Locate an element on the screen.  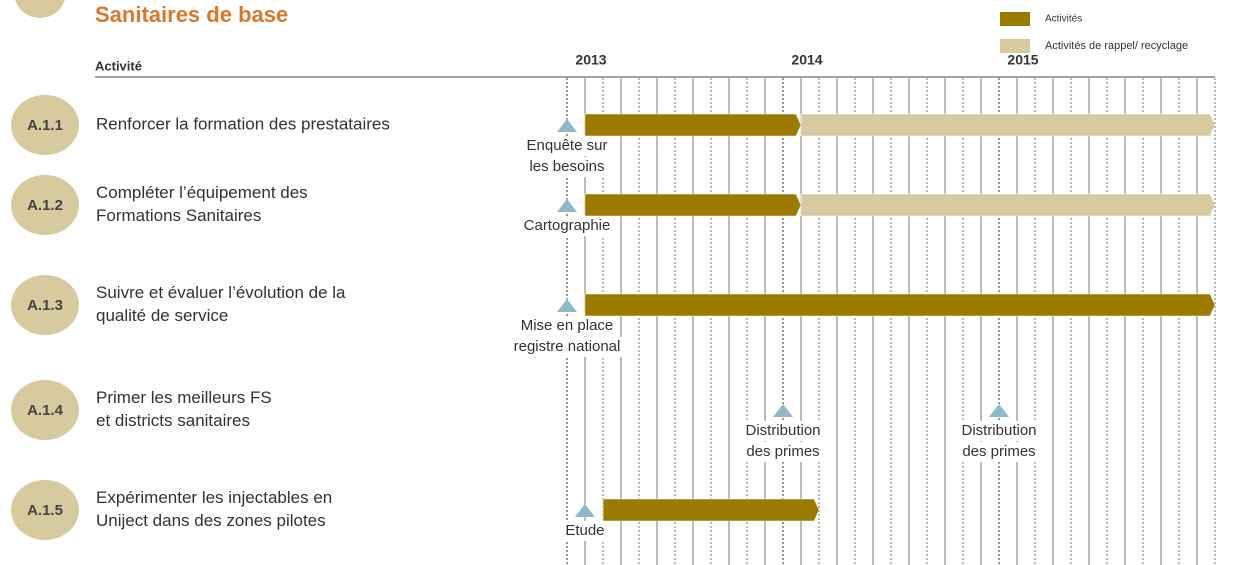
year-label: 2015 is located at coordinates (1022, 60).